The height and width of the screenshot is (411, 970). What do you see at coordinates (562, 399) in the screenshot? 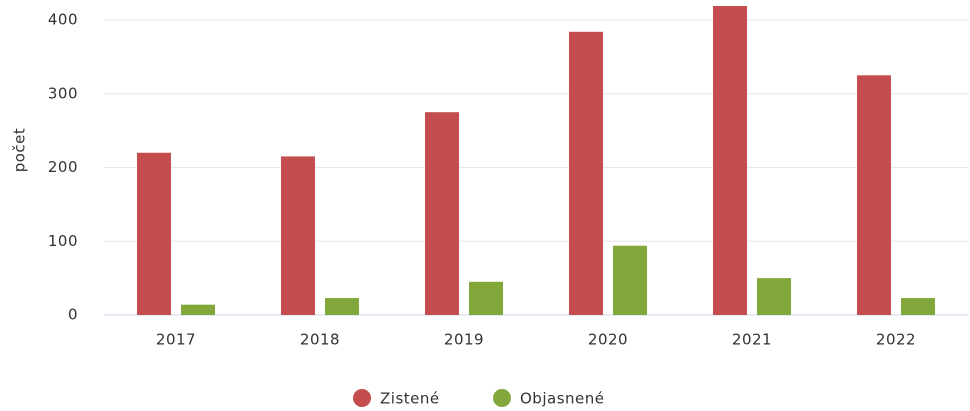
I see `legend-label: Objasnené` at bounding box center [562, 399].